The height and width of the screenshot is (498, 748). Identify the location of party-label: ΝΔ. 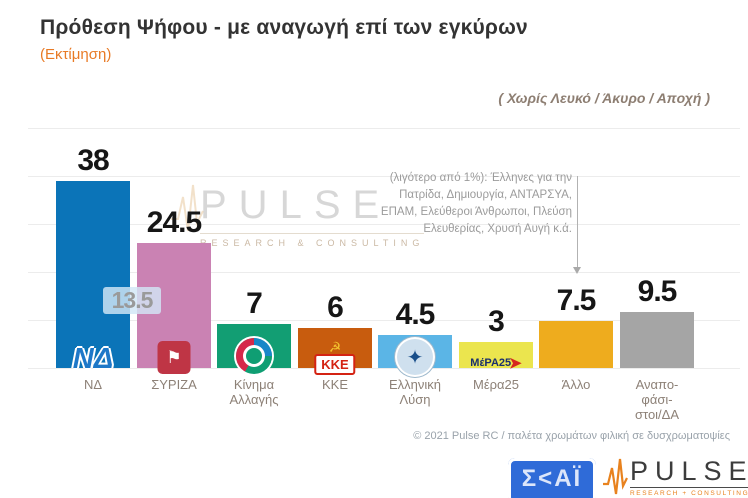
(93, 384).